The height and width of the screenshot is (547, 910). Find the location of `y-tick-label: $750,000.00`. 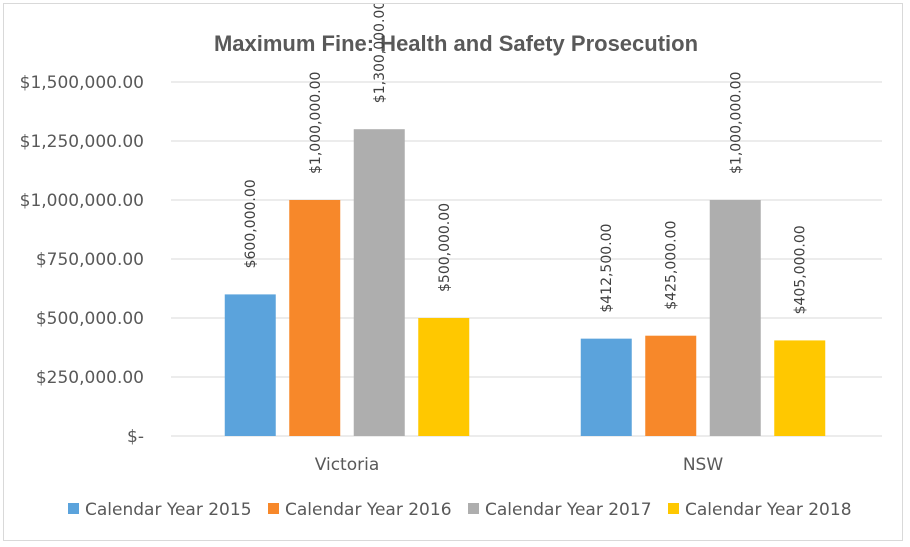

y-tick-label: $750,000.00 is located at coordinates (90, 260).